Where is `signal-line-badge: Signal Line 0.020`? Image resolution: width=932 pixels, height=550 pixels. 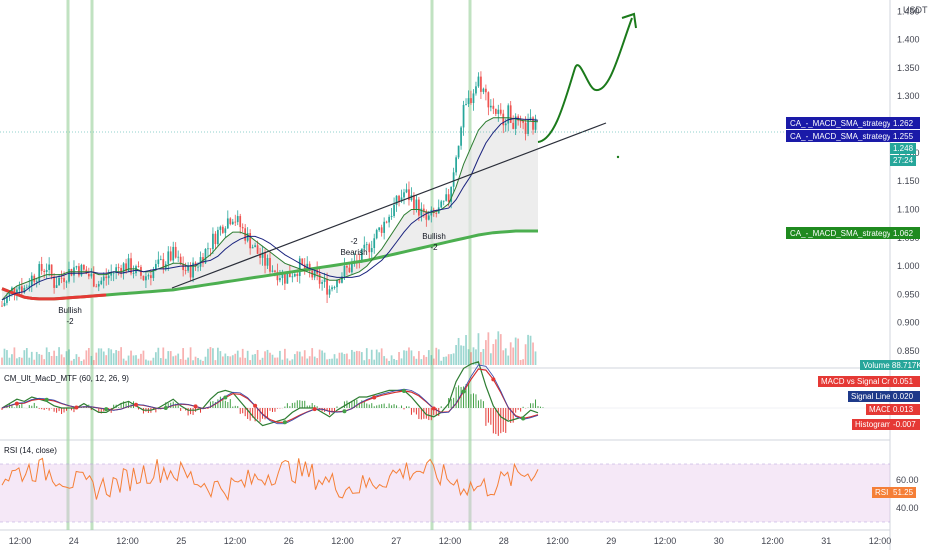
signal-line-badge: Signal Line 0.020 is located at coordinates (884, 396).